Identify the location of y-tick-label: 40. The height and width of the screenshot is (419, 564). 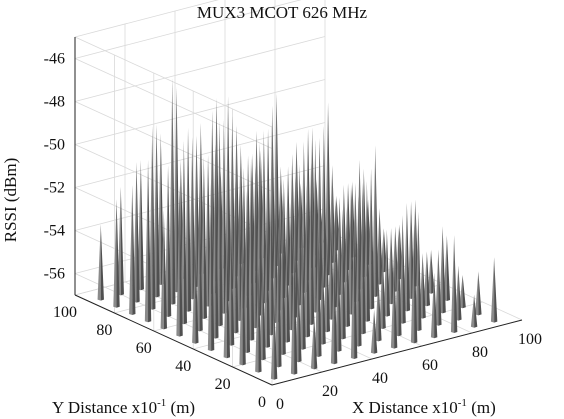
(183, 366).